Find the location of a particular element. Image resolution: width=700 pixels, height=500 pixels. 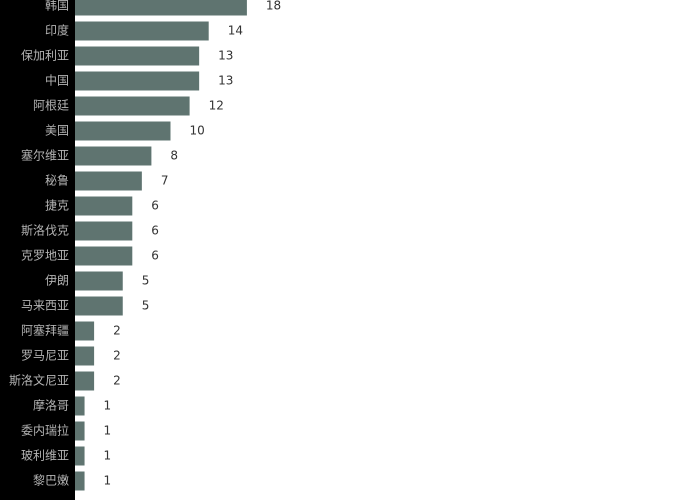

value-label-1: 14 is located at coordinates (235, 31).